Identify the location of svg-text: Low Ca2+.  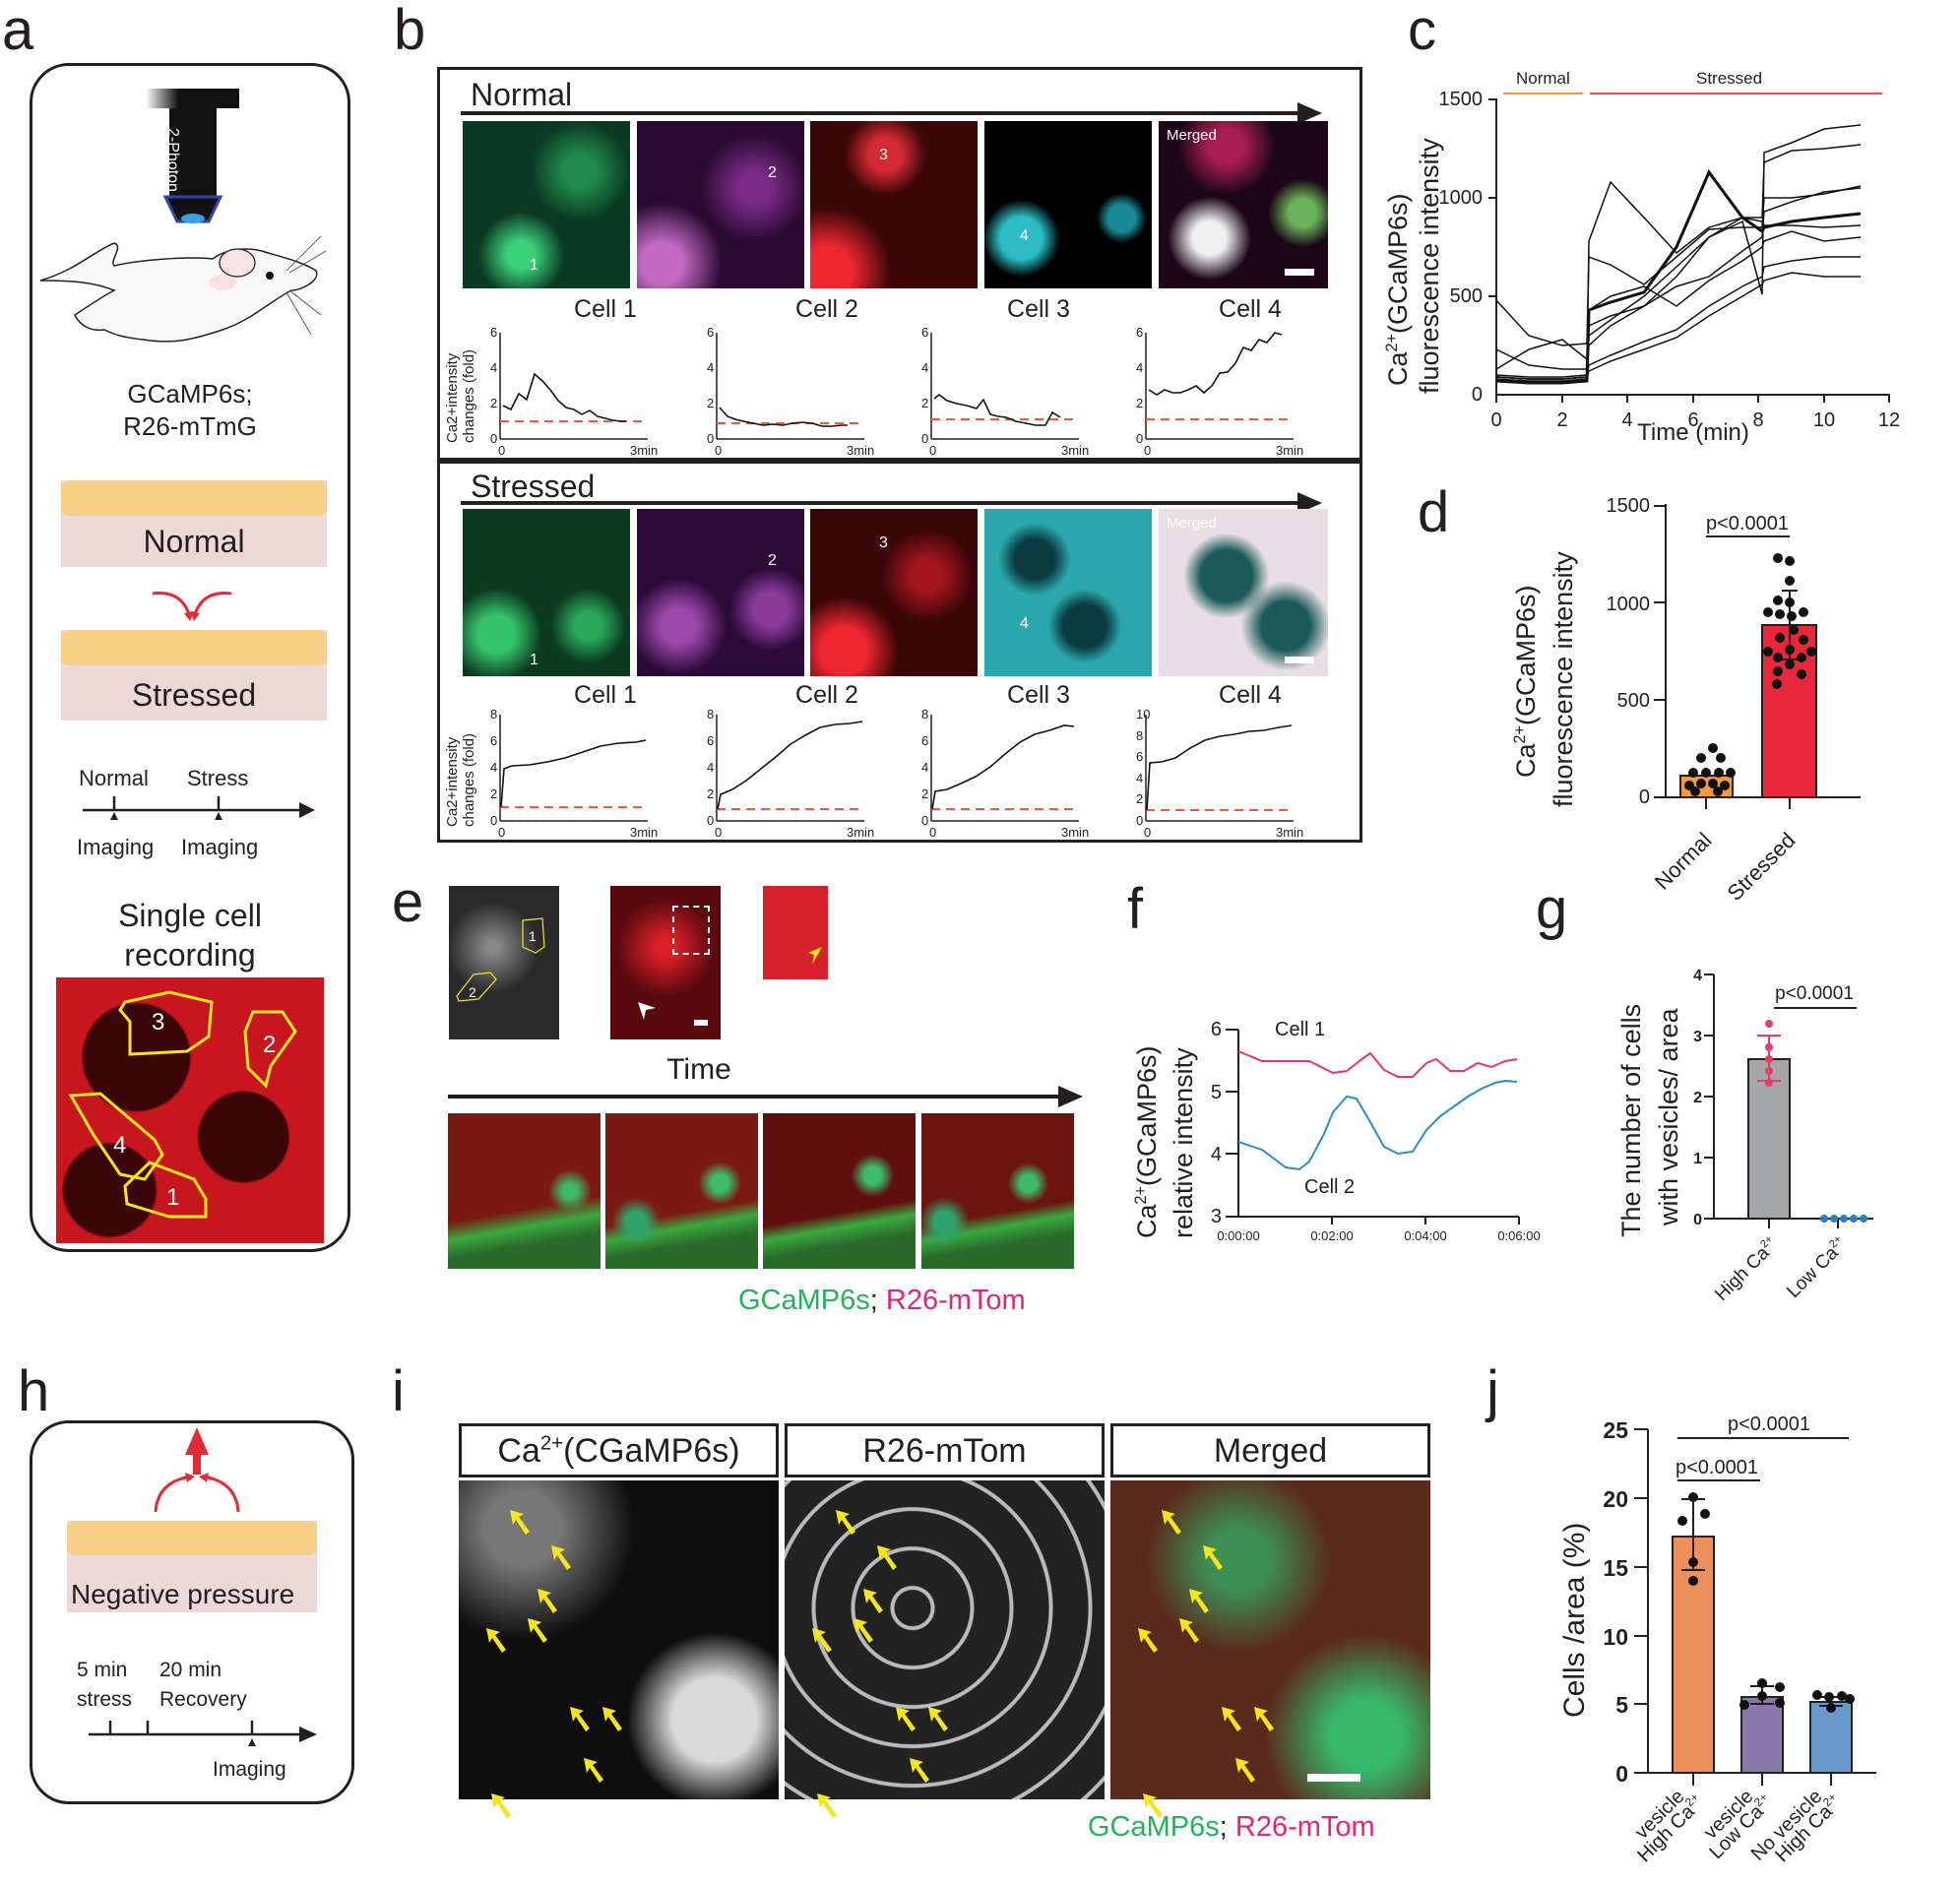
(1817, 1267).